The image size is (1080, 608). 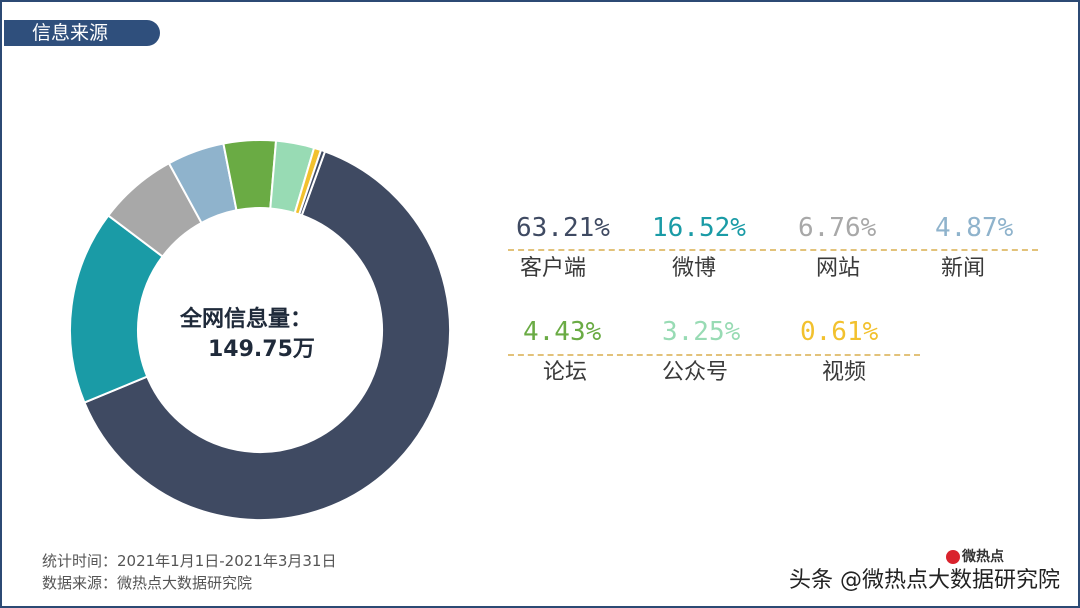 I want to click on weibo-icon, so click(x=953, y=557).